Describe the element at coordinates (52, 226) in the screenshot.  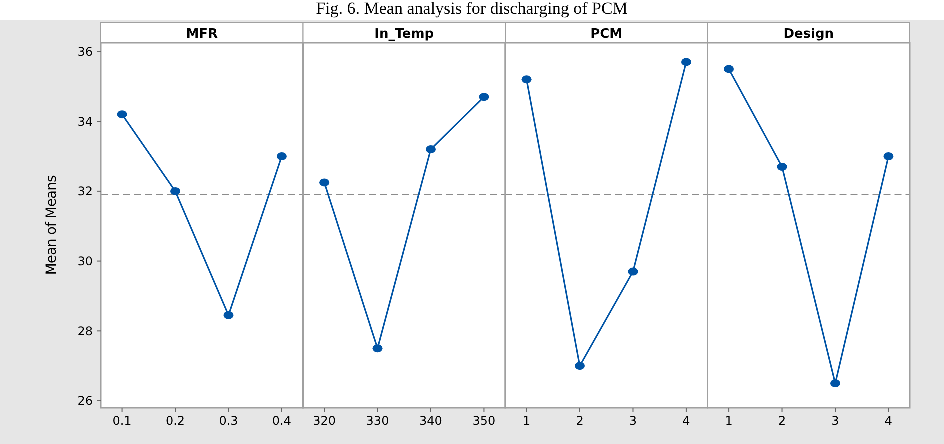
I see `y-axis-title: Mean of Means` at that location.